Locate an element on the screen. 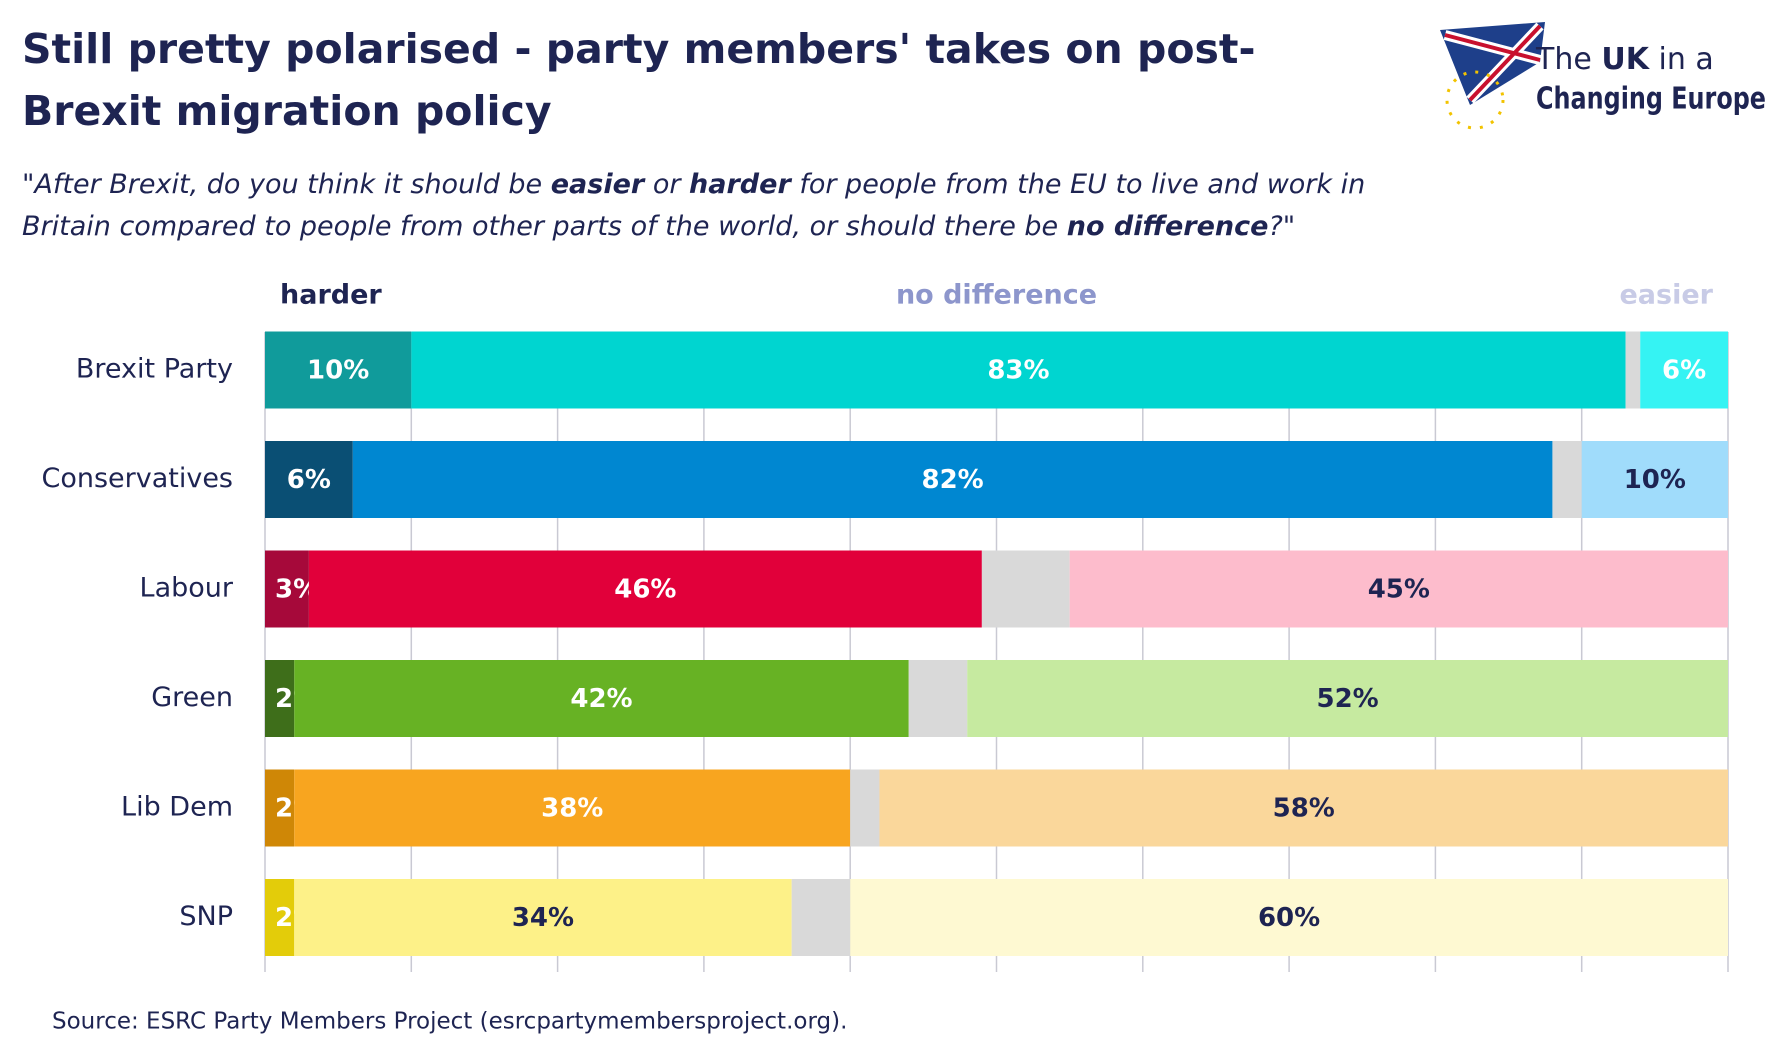 This screenshot has width=1772, height=1059. legend-label: easier is located at coordinates (1667, 295).